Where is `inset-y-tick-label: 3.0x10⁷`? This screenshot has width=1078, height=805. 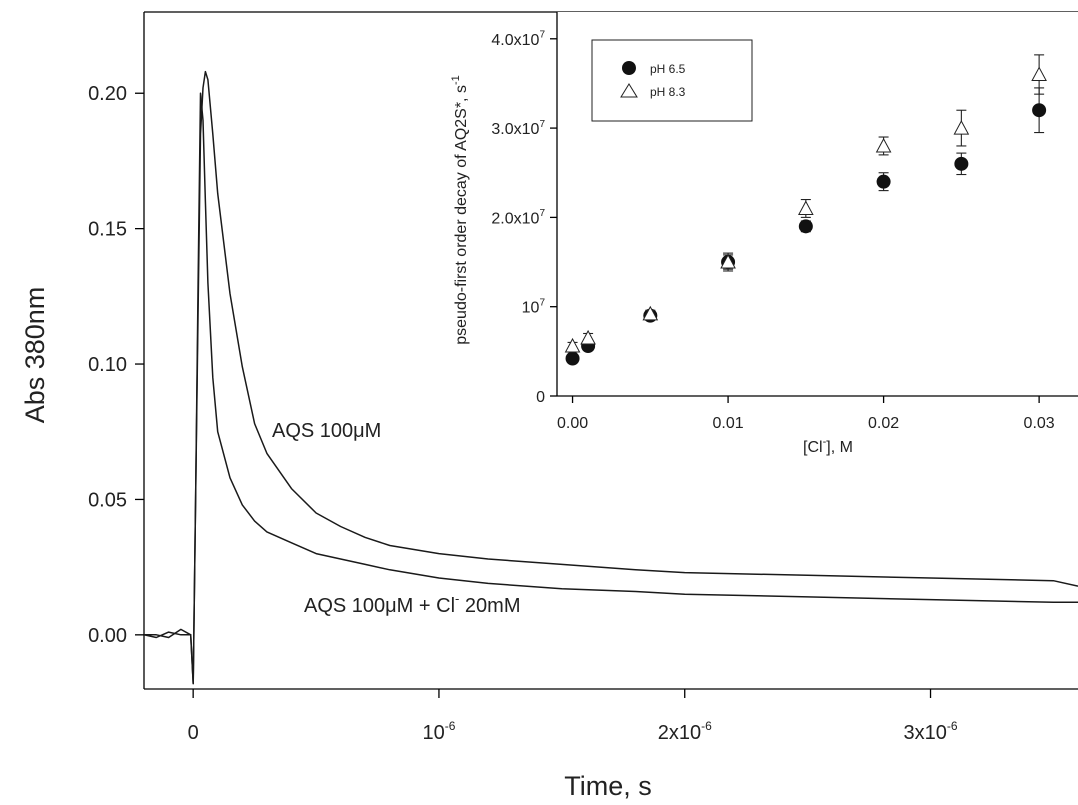
inset-y-tick-label: 3.0x10⁷ is located at coordinates (518, 128).